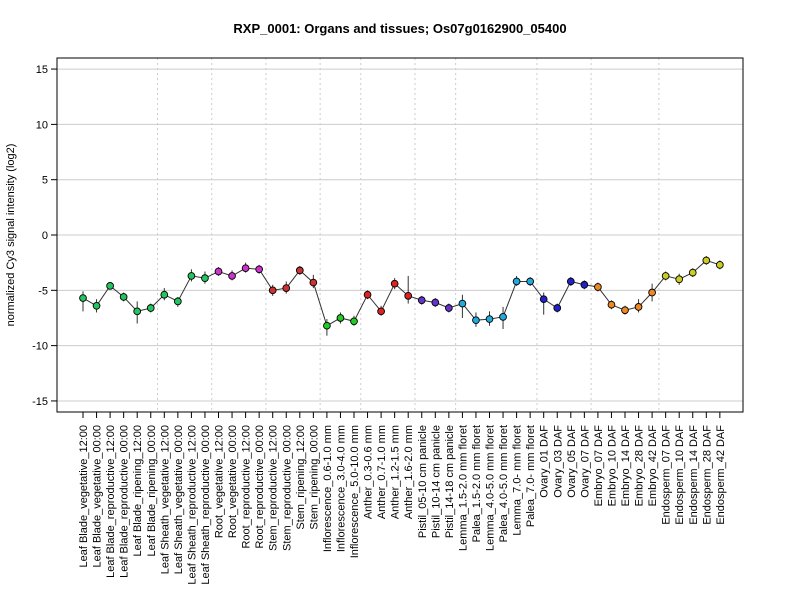 Image resolution: width=800 pixels, height=600 pixels. I want to click on y-tick-label: -5, so click(43, 291).